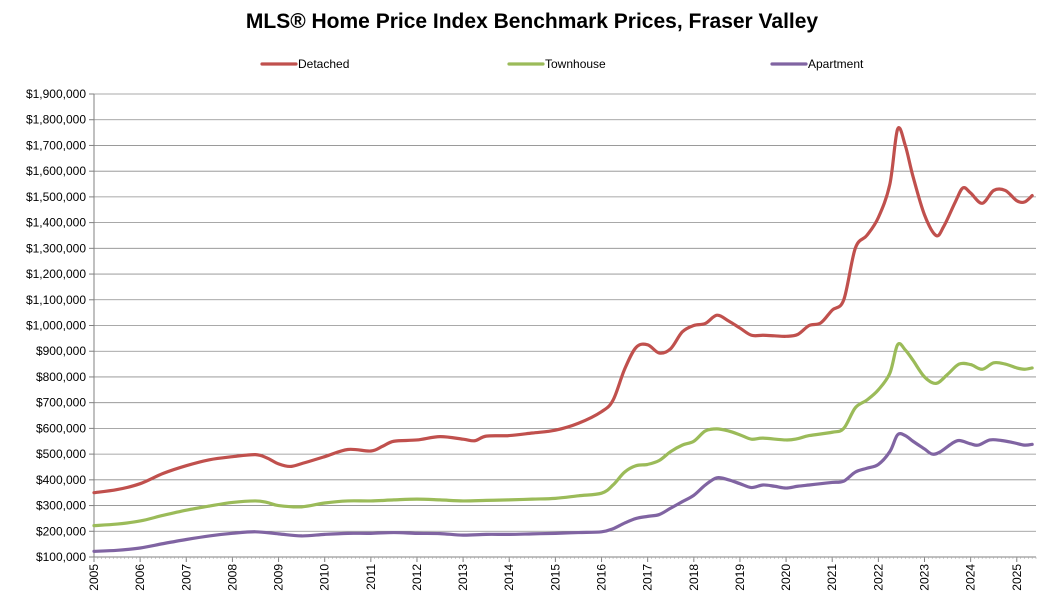 The image size is (1064, 603). What do you see at coordinates (61, 557) in the screenshot?
I see `y-tick-label: $100,000` at bounding box center [61, 557].